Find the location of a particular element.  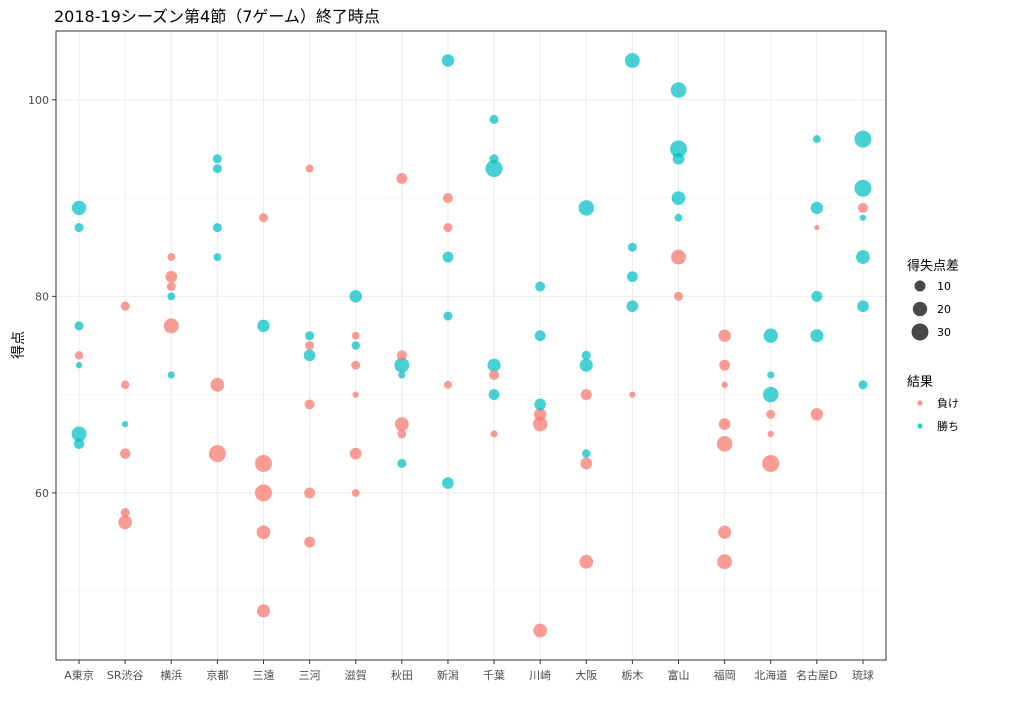

y-axis: 60 80 100 is located at coordinates (42, 297).